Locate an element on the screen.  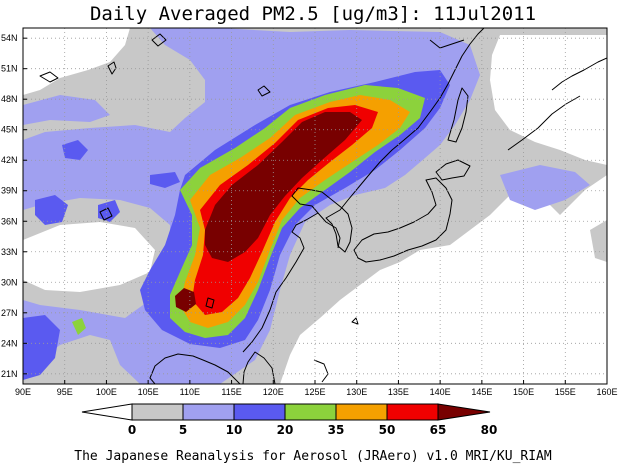
y-tick-label: 36N is located at coordinates (9, 221).